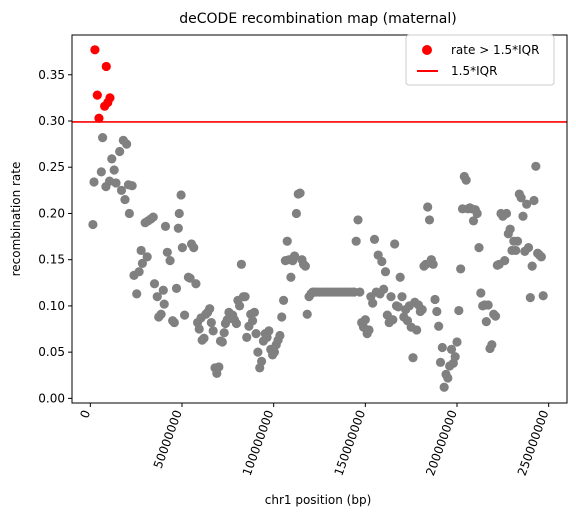  Describe the element at coordinates (495, 50) in the screenshot. I see `legend-label-outliers: rate > 1.5*IQR` at that location.